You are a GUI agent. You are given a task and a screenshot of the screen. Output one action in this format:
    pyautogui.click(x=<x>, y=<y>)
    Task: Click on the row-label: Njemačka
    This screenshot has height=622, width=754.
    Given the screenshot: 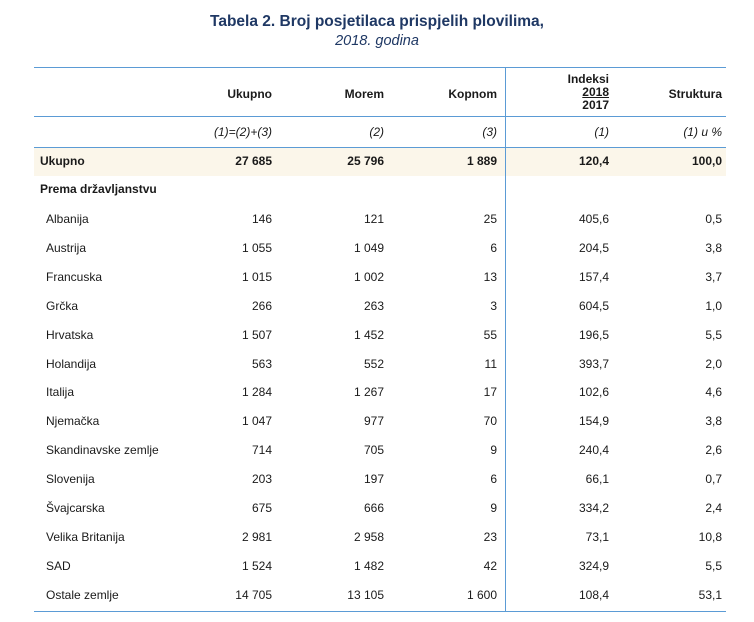 What is the action you would take?
    pyautogui.click(x=73, y=421)
    